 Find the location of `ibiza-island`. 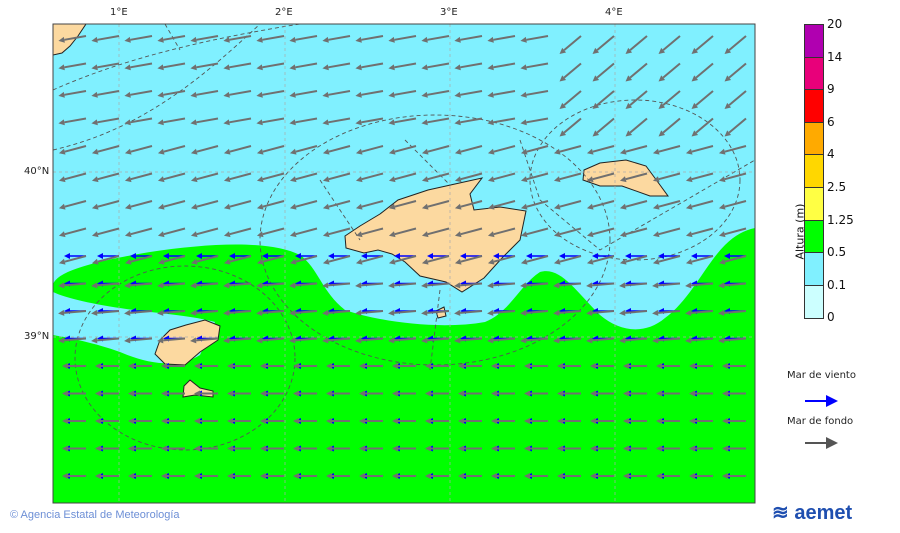

ibiza-island is located at coordinates (187, 342).